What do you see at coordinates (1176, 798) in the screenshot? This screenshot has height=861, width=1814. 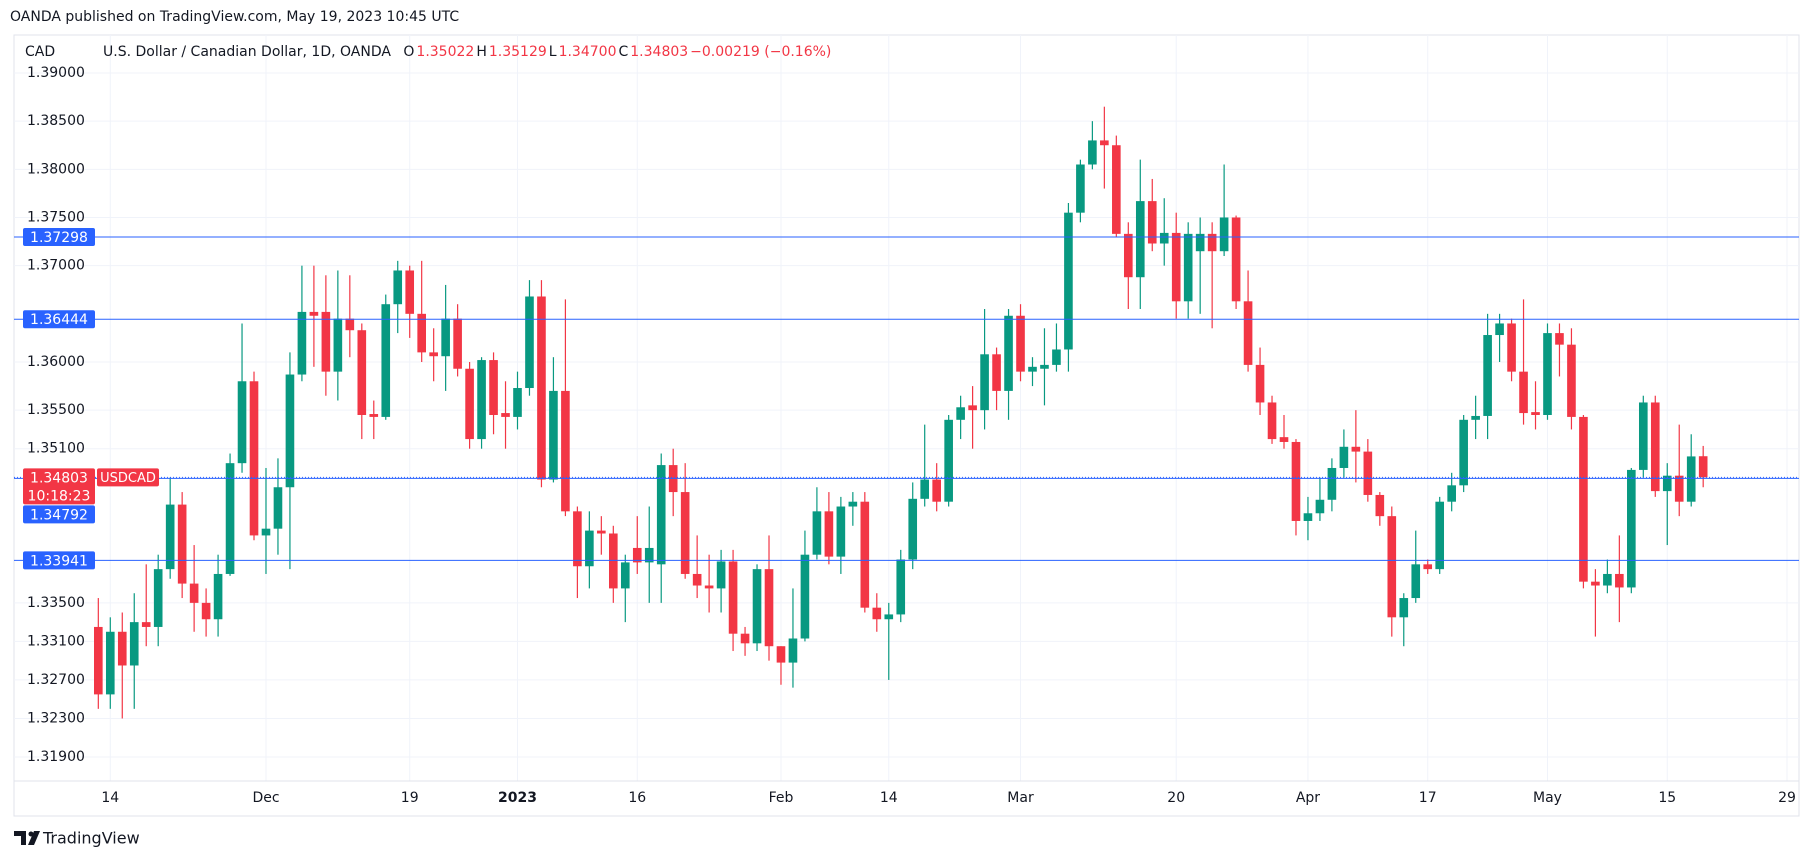 I see `x-tick-label: 20` at bounding box center [1176, 798].